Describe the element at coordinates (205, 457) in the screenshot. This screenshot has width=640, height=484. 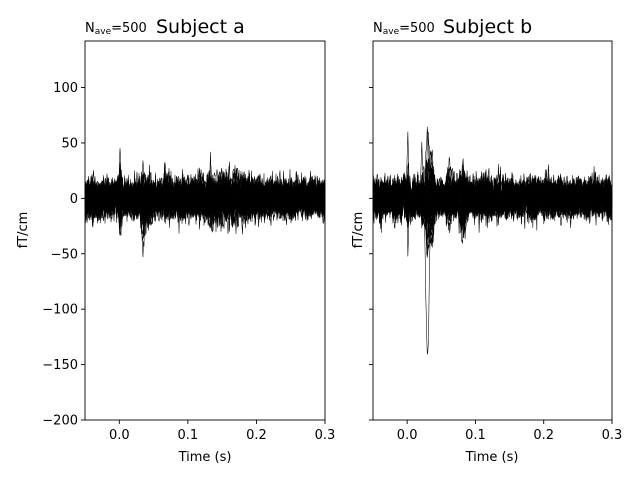
I see `xlabel-subject-a: Time (s)` at that location.